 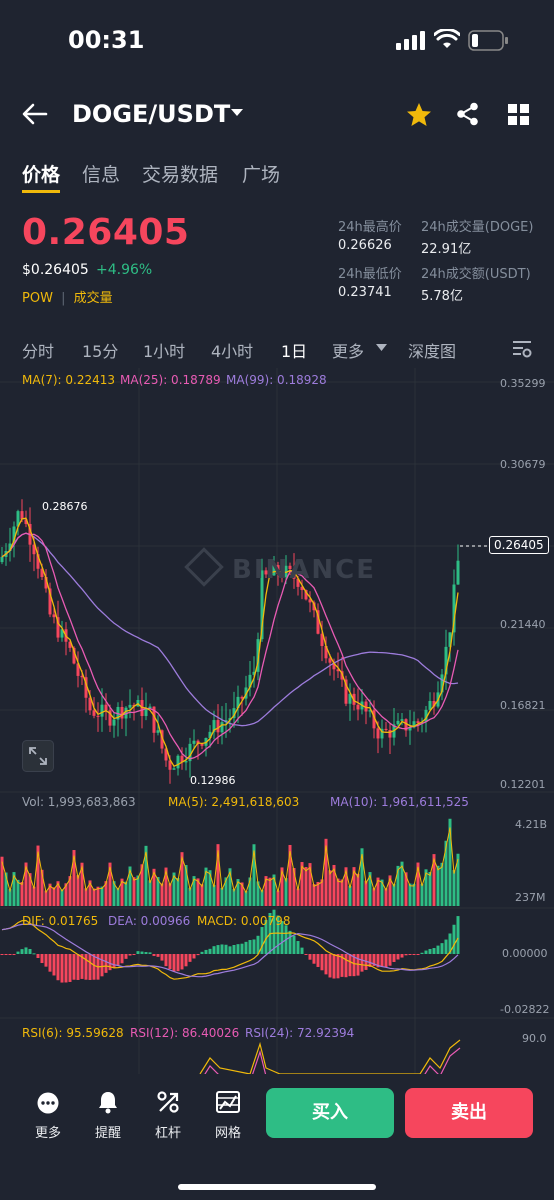 I want to click on dea-line, so click(x=230, y=950).